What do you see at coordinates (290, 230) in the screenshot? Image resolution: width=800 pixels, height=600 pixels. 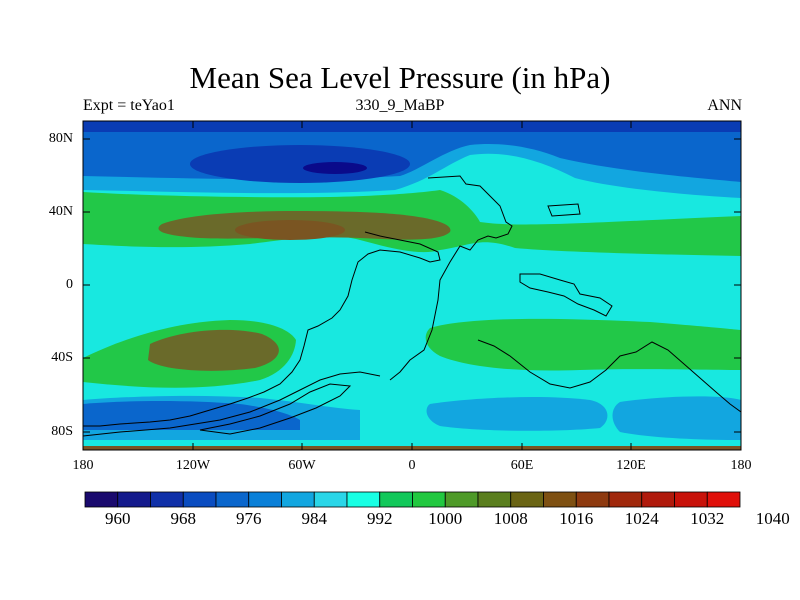 I see `subtropical-high-north-core` at bounding box center [290, 230].